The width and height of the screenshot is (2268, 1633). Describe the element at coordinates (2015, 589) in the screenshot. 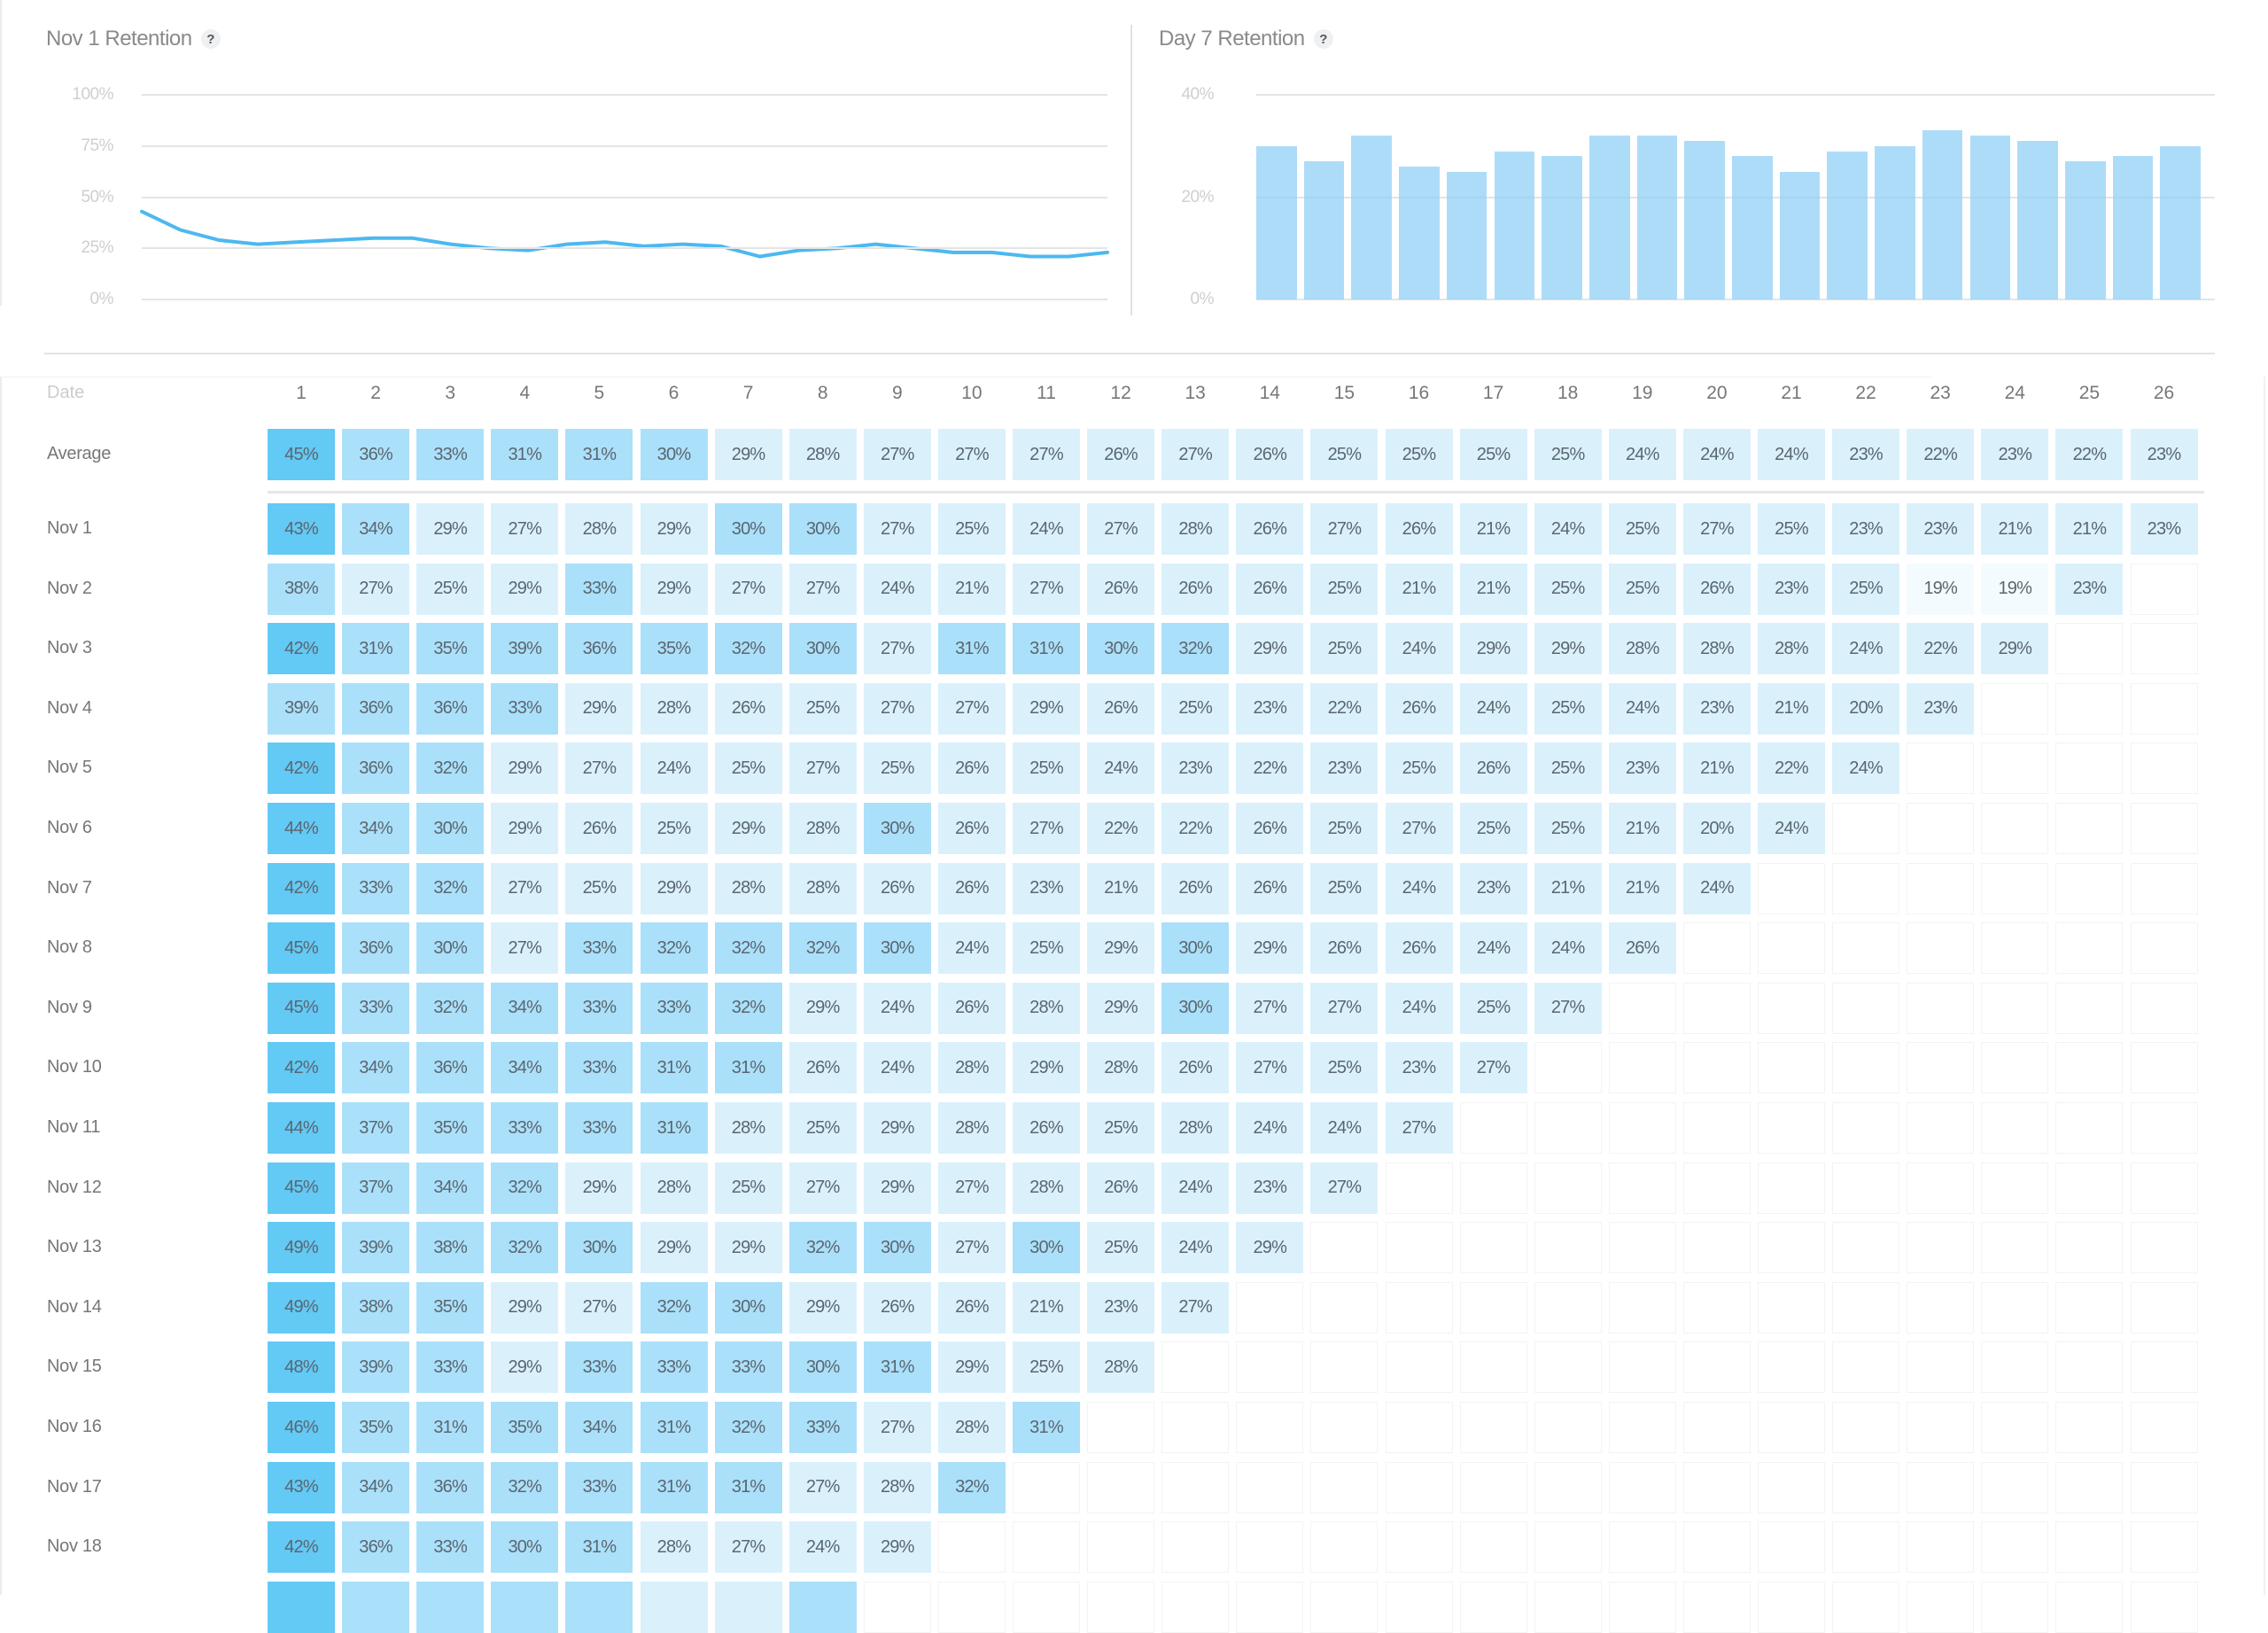

I see `retention-cell: 19%` at that location.